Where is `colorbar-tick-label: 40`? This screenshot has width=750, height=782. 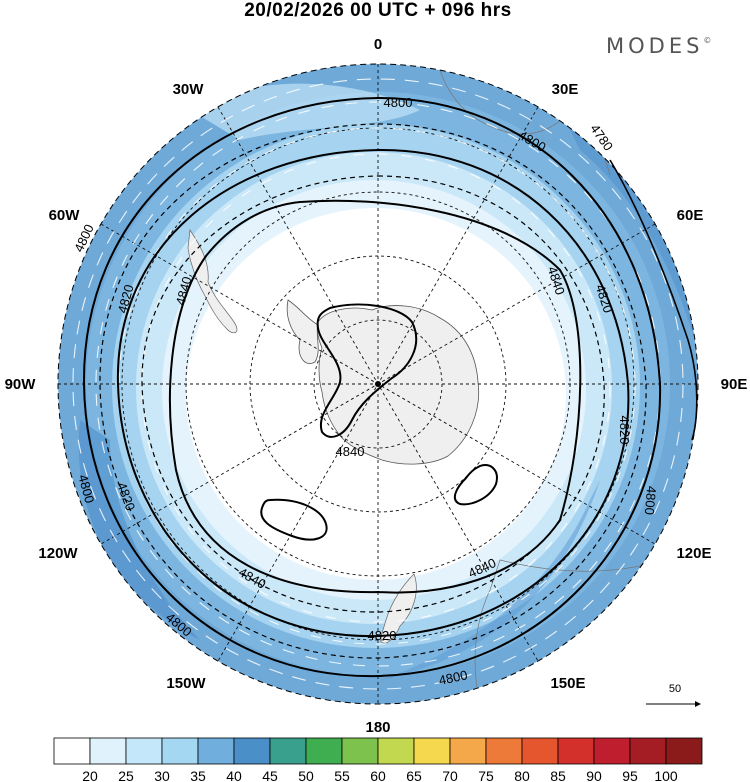 colorbar-tick-label: 40 is located at coordinates (234, 775).